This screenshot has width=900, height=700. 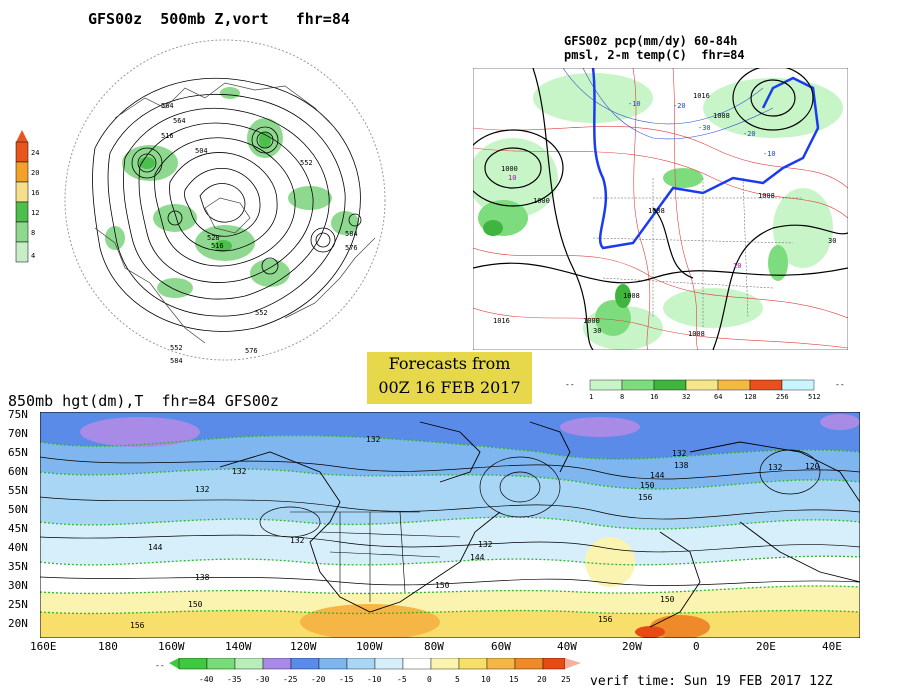 What do you see at coordinates (219, 19) in the screenshot?
I see `polar-map-title: GFS00z 500mb Z,vort fhr=84` at bounding box center [219, 19].